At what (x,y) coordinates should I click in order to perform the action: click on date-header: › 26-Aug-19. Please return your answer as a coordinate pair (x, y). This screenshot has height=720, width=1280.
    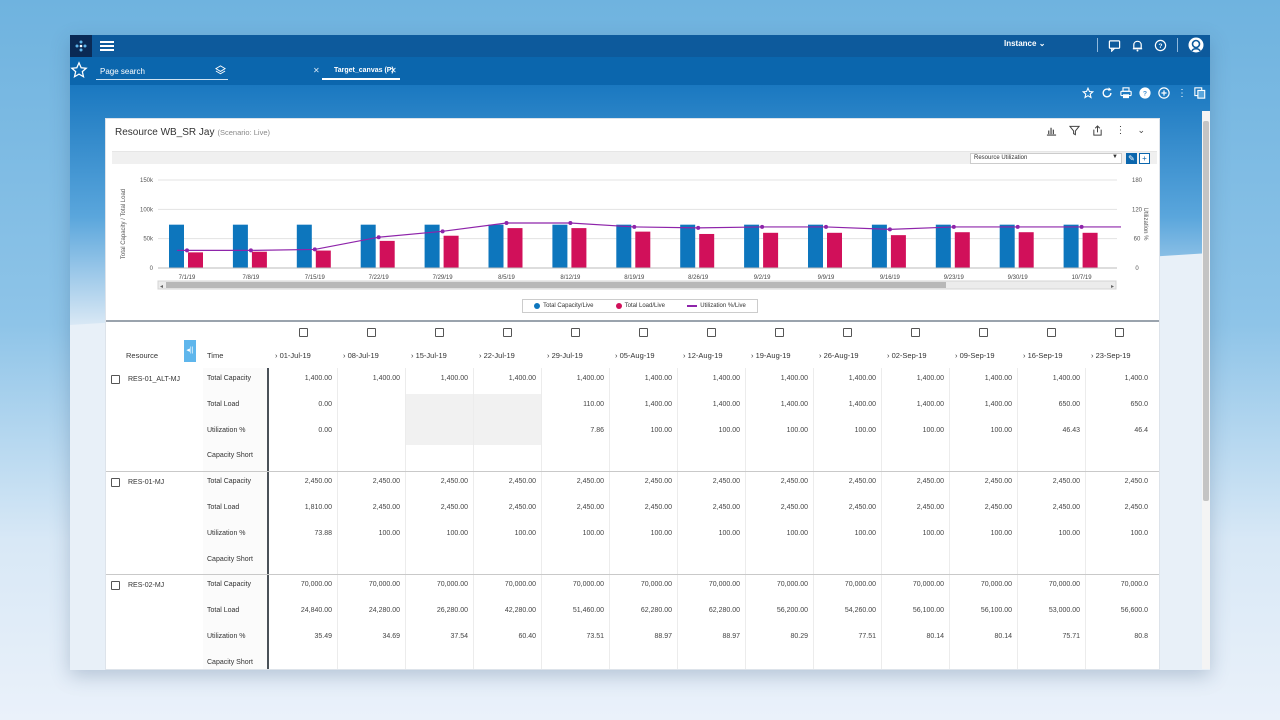
    Looking at the image, I should click on (839, 355).